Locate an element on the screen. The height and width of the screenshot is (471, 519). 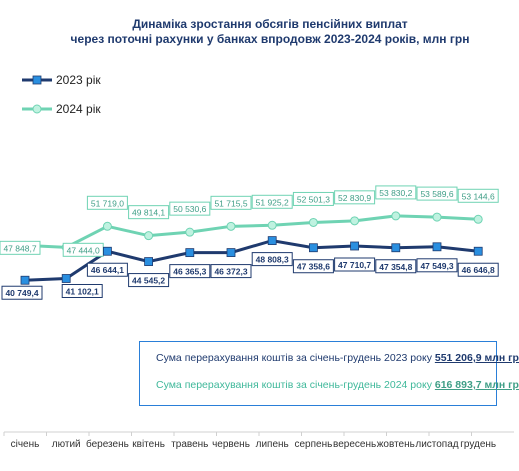
x-tick-label-3: квітень is located at coordinates (148, 444).